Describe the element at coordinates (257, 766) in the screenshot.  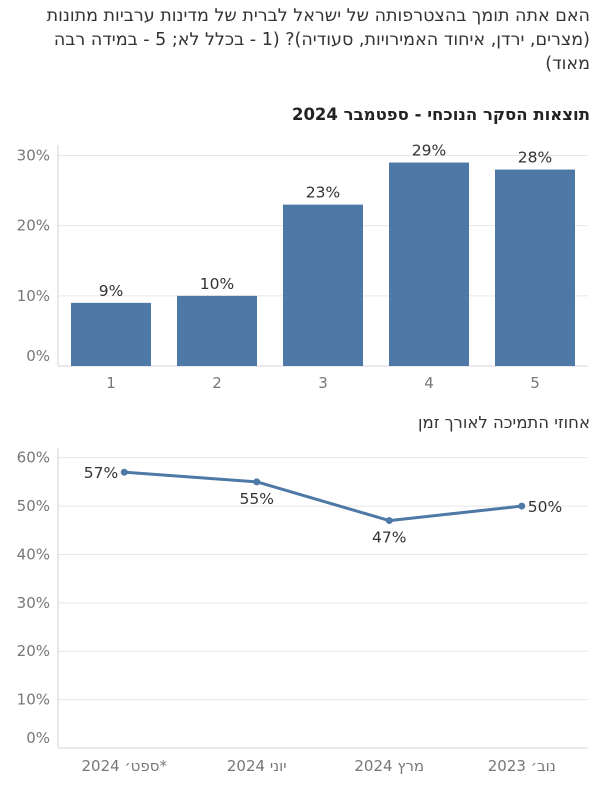
I see `x-tick-label: יוני 2024` at that location.